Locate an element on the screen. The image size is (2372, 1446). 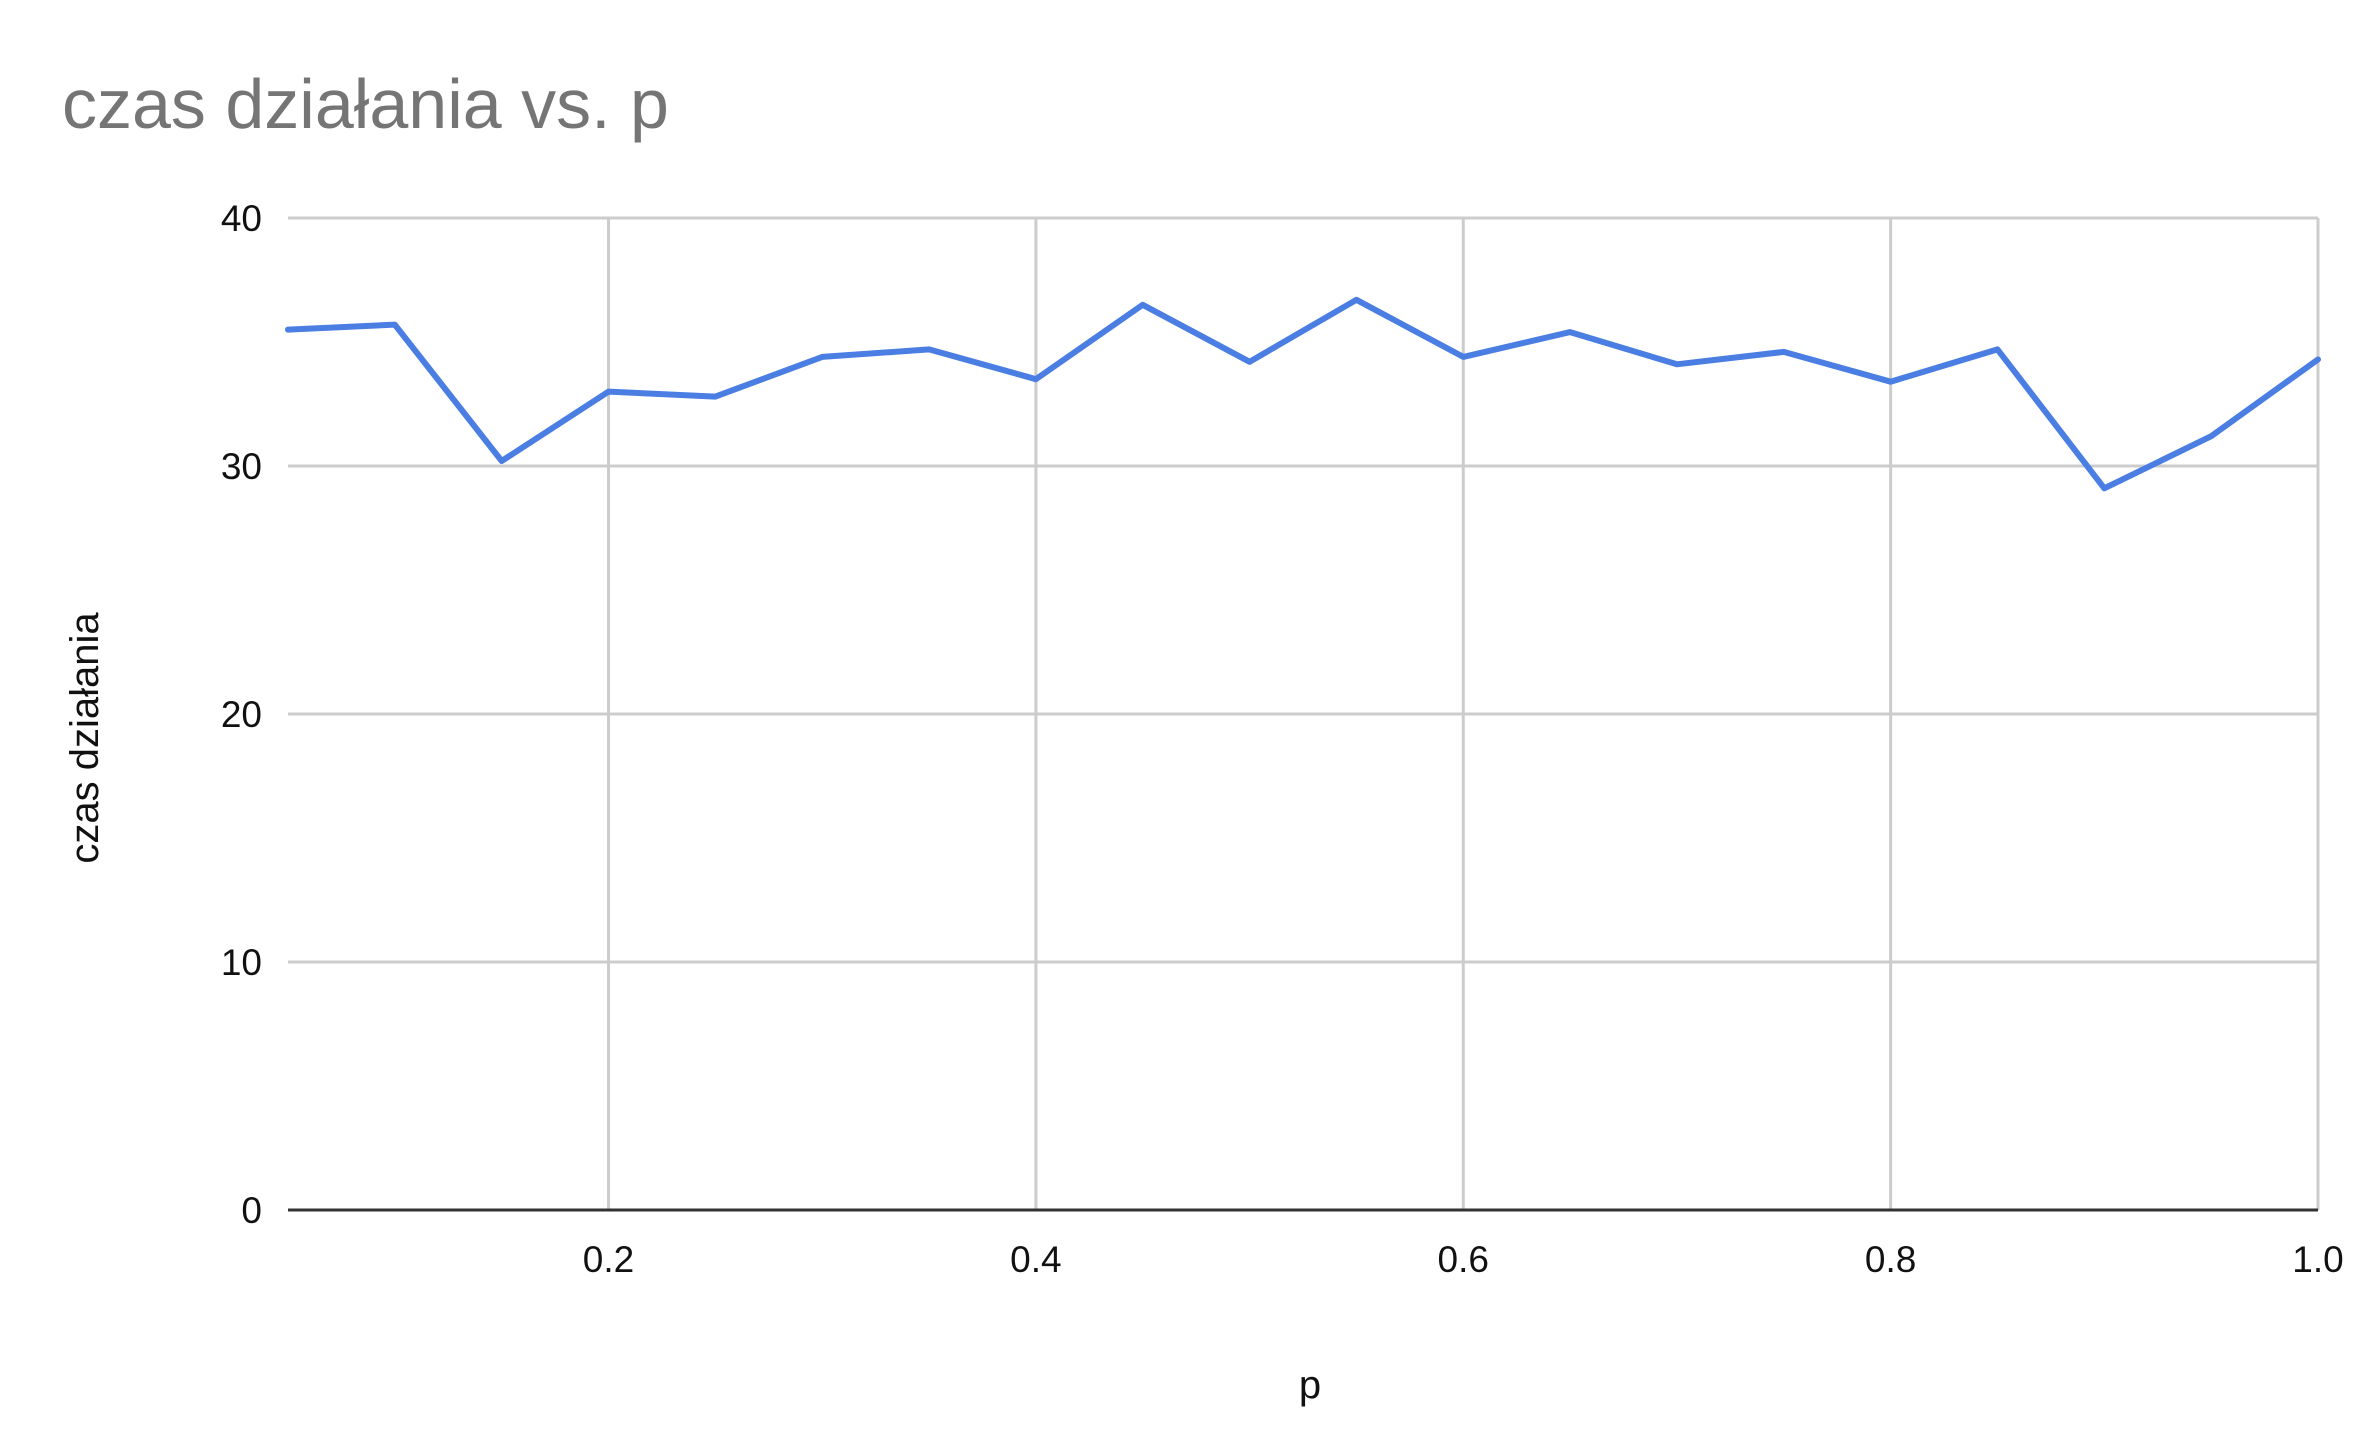
y-axis-title: czas działania is located at coordinates (85, 738).